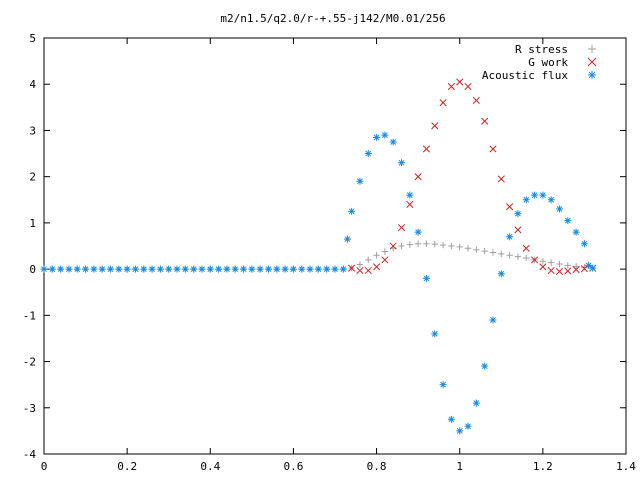  I want to click on x-tick-label: 0.4, so click(210, 466).